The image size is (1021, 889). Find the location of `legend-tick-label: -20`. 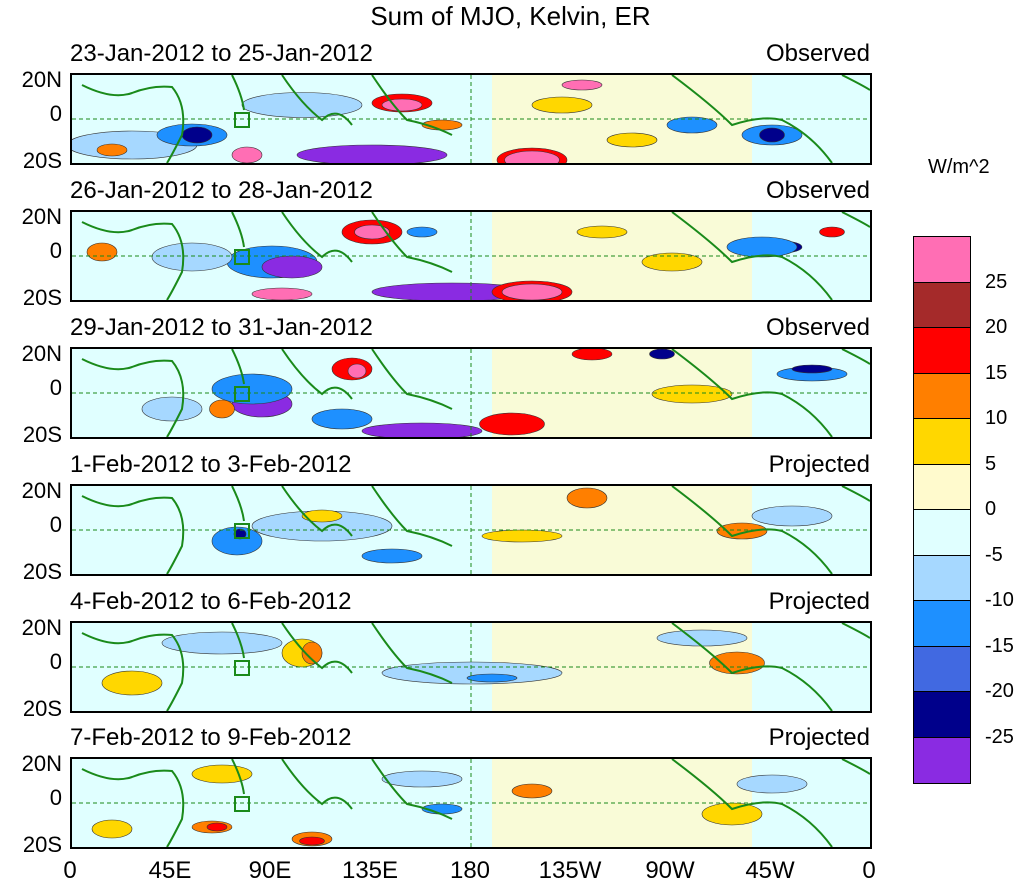

legend-tick-label: -20 is located at coordinates (999, 691).